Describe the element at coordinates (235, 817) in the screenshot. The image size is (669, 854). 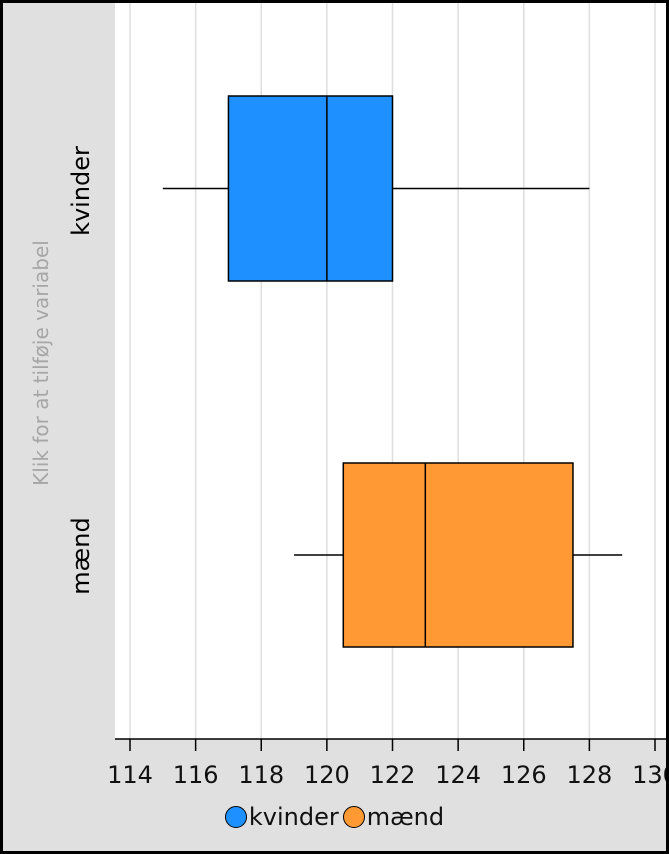
I see `legend-swatch-kvinder` at that location.